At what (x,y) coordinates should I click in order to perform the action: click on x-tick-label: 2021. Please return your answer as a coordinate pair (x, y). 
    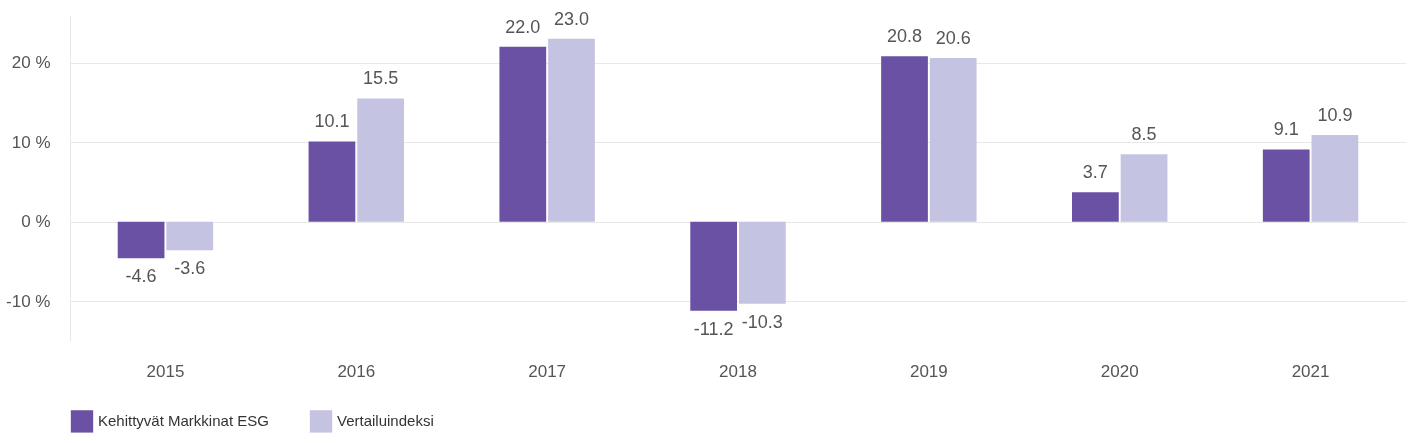
    Looking at the image, I should click on (1310, 371).